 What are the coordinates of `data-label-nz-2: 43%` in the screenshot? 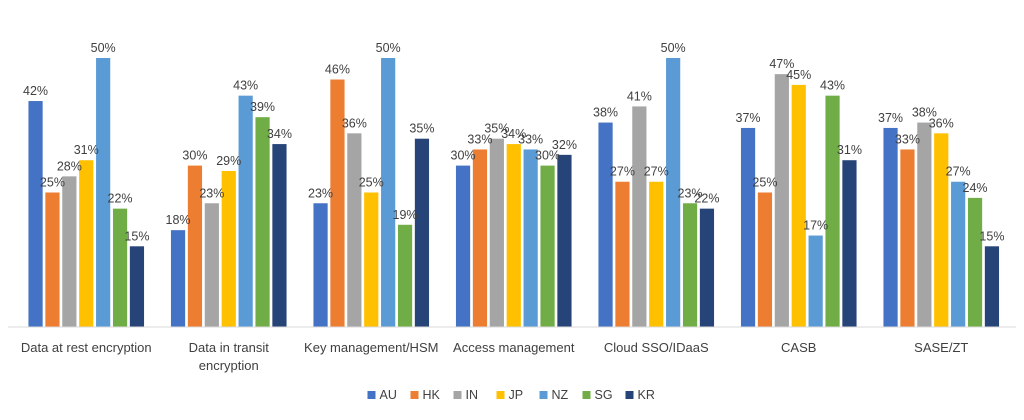 It's located at (245, 86).